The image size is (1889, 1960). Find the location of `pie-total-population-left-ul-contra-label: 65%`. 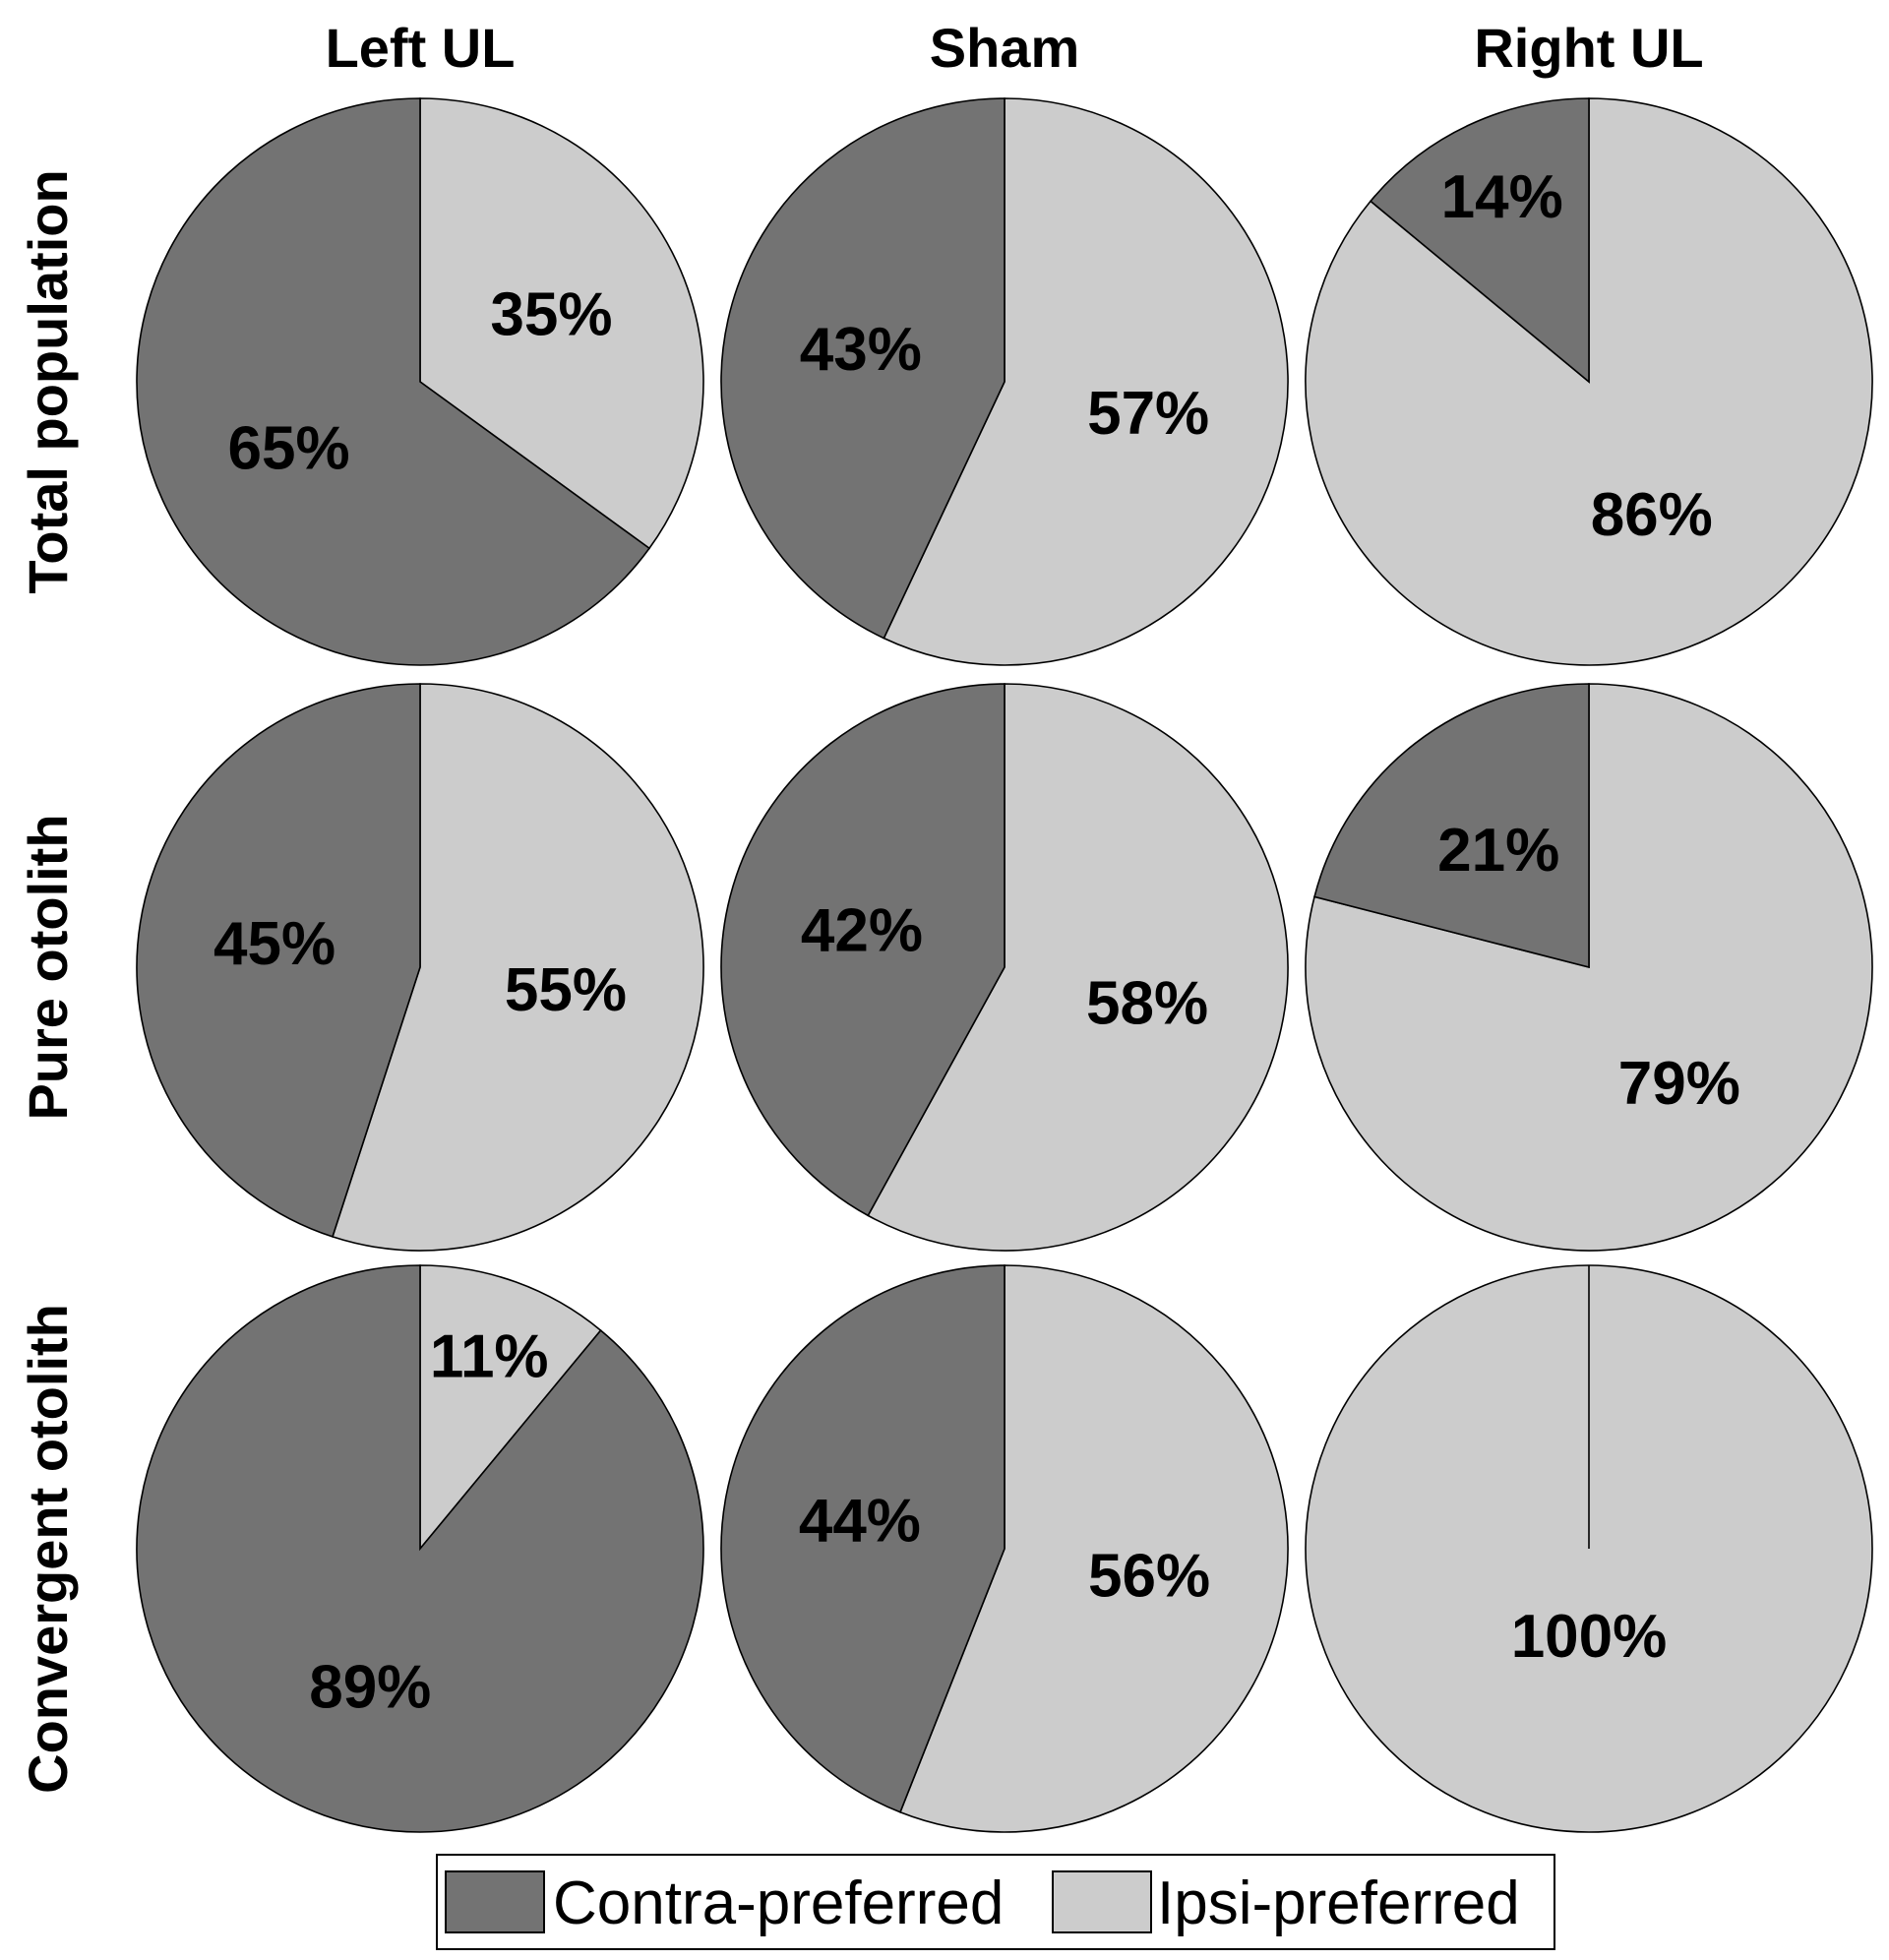

pie-total-population-left-ul-contra-label: 65% is located at coordinates (289, 448).